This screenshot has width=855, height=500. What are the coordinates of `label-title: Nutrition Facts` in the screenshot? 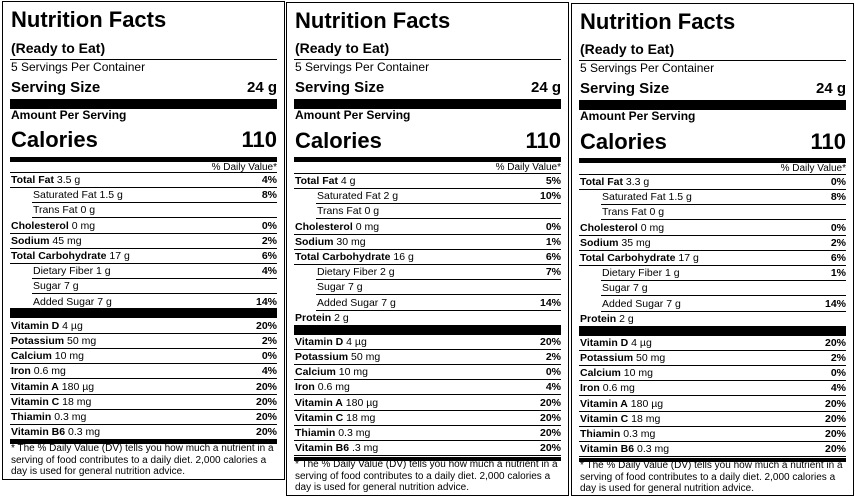 It's located at (89, 19).